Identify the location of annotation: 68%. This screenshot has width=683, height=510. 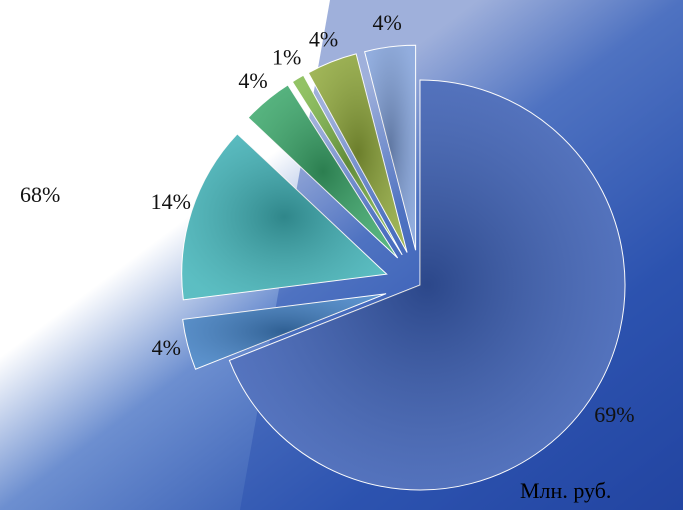
(40, 194).